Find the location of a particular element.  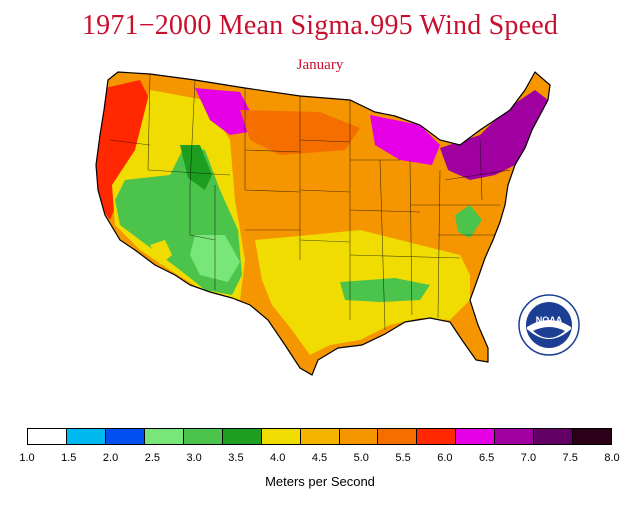

noaa-logo-text: NOAA is located at coordinates (549, 320).